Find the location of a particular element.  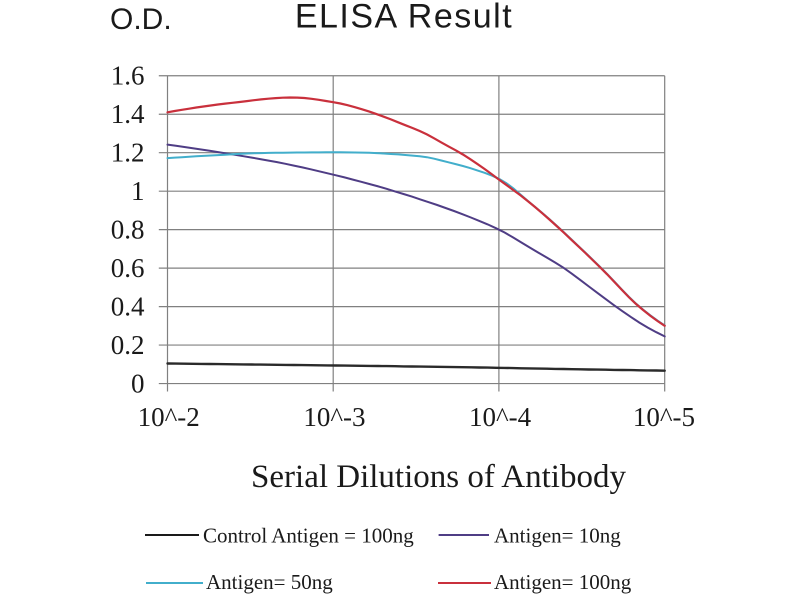

svg-text: 0.6 is located at coordinates (128, 268).